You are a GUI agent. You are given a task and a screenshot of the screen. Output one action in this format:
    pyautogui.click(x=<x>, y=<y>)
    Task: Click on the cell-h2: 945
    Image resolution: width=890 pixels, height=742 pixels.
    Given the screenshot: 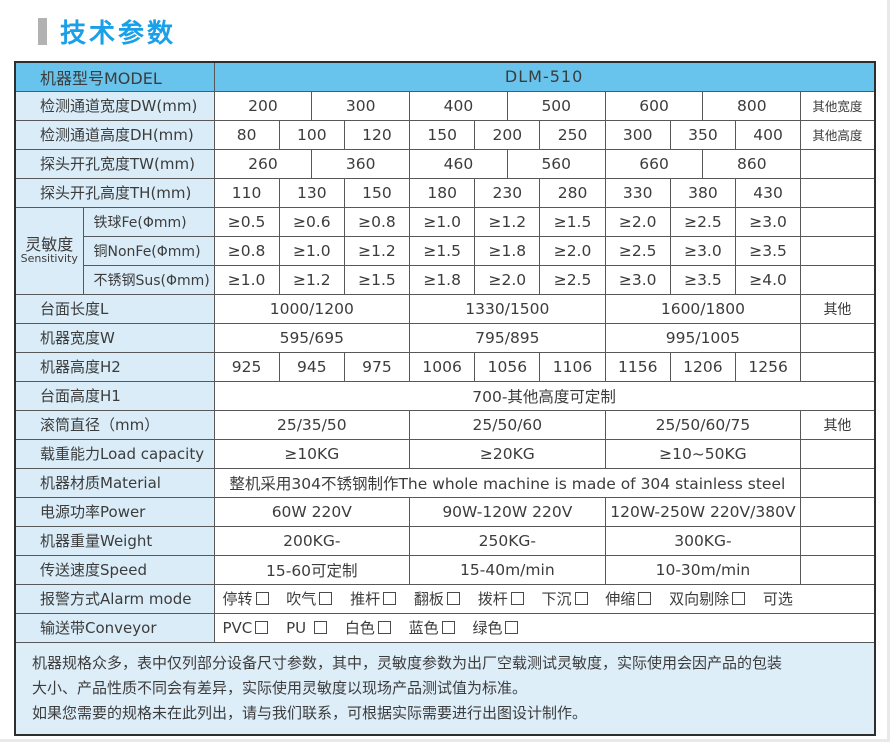 What is the action you would take?
    pyautogui.click(x=311, y=366)
    